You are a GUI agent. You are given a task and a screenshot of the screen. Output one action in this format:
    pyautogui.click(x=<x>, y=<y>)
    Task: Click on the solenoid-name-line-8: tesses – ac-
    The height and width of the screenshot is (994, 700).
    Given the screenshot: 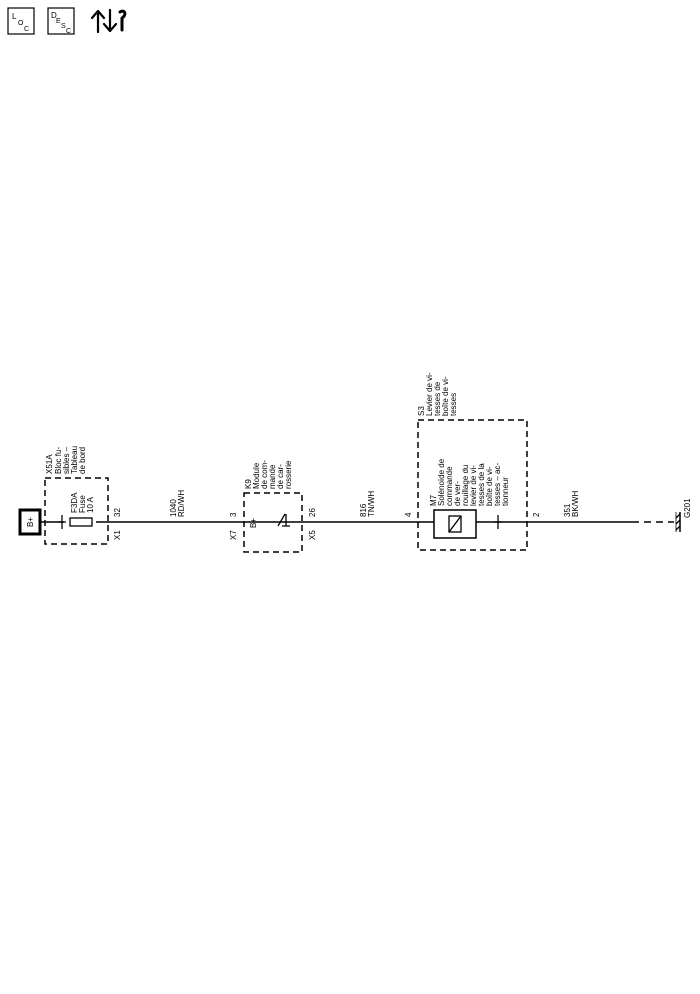 What is the action you would take?
    pyautogui.click(x=497, y=484)
    